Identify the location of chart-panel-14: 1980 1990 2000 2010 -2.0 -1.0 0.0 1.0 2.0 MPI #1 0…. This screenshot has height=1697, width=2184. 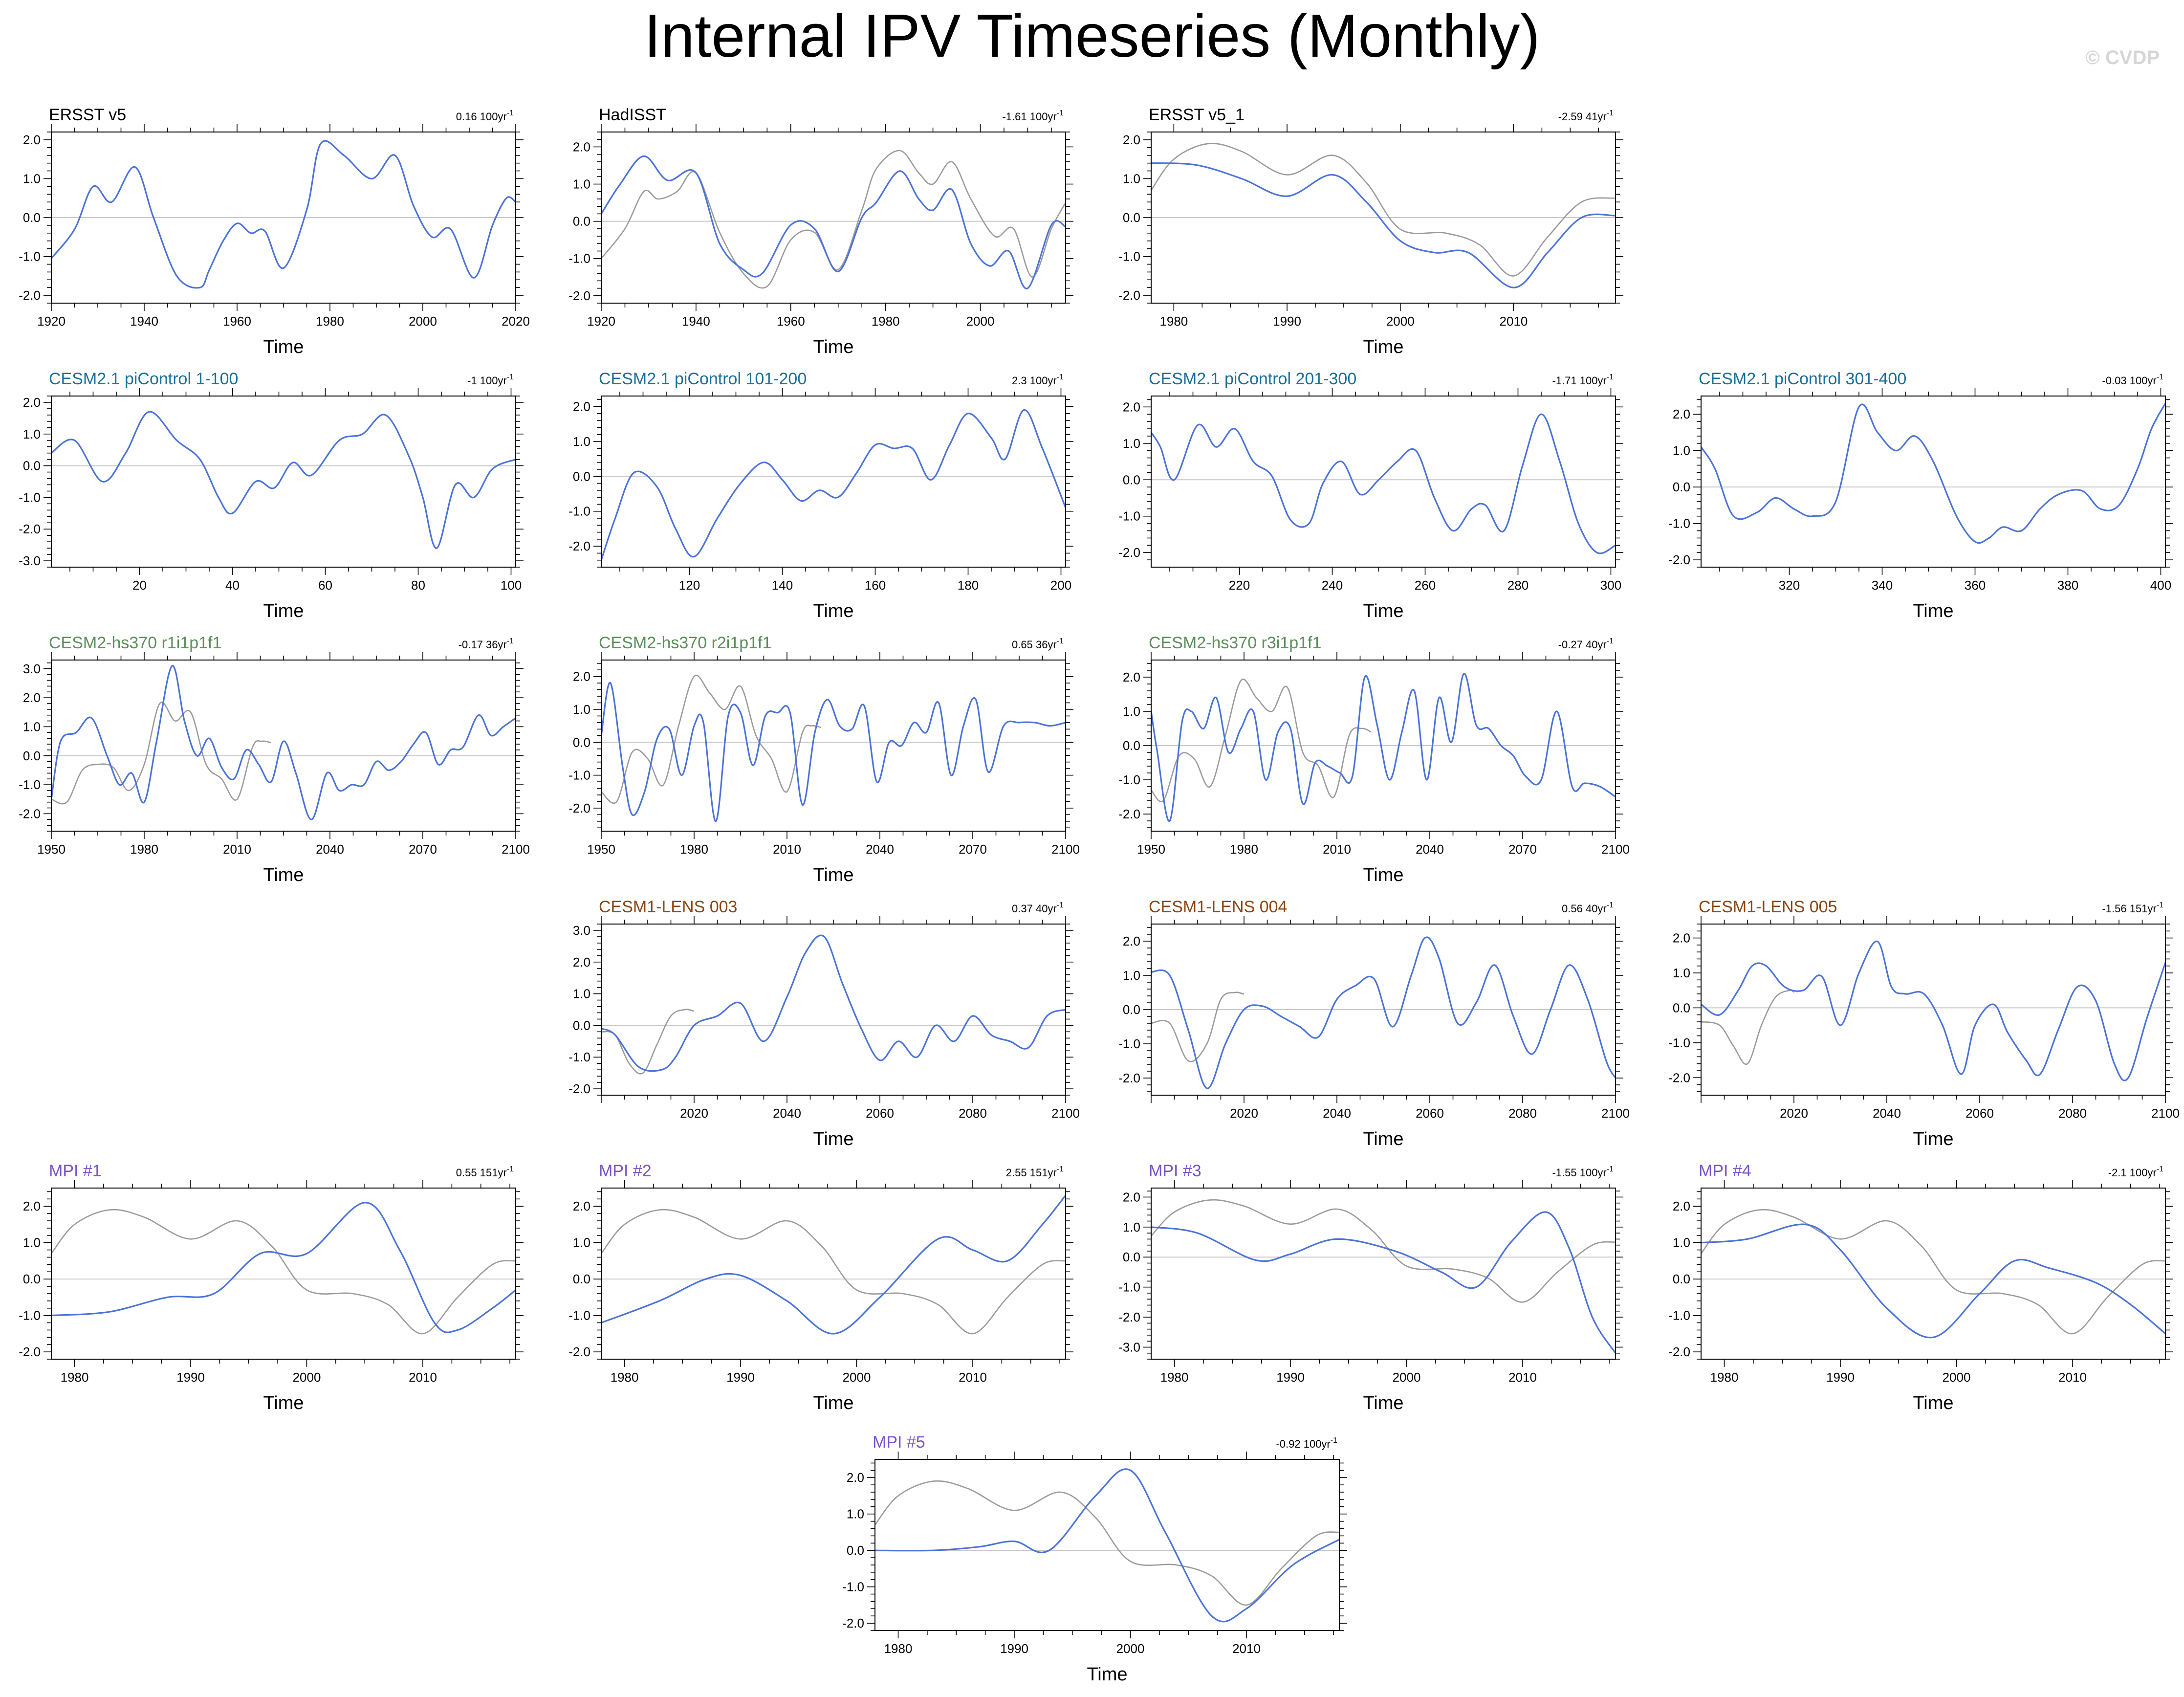
(271, 1287).